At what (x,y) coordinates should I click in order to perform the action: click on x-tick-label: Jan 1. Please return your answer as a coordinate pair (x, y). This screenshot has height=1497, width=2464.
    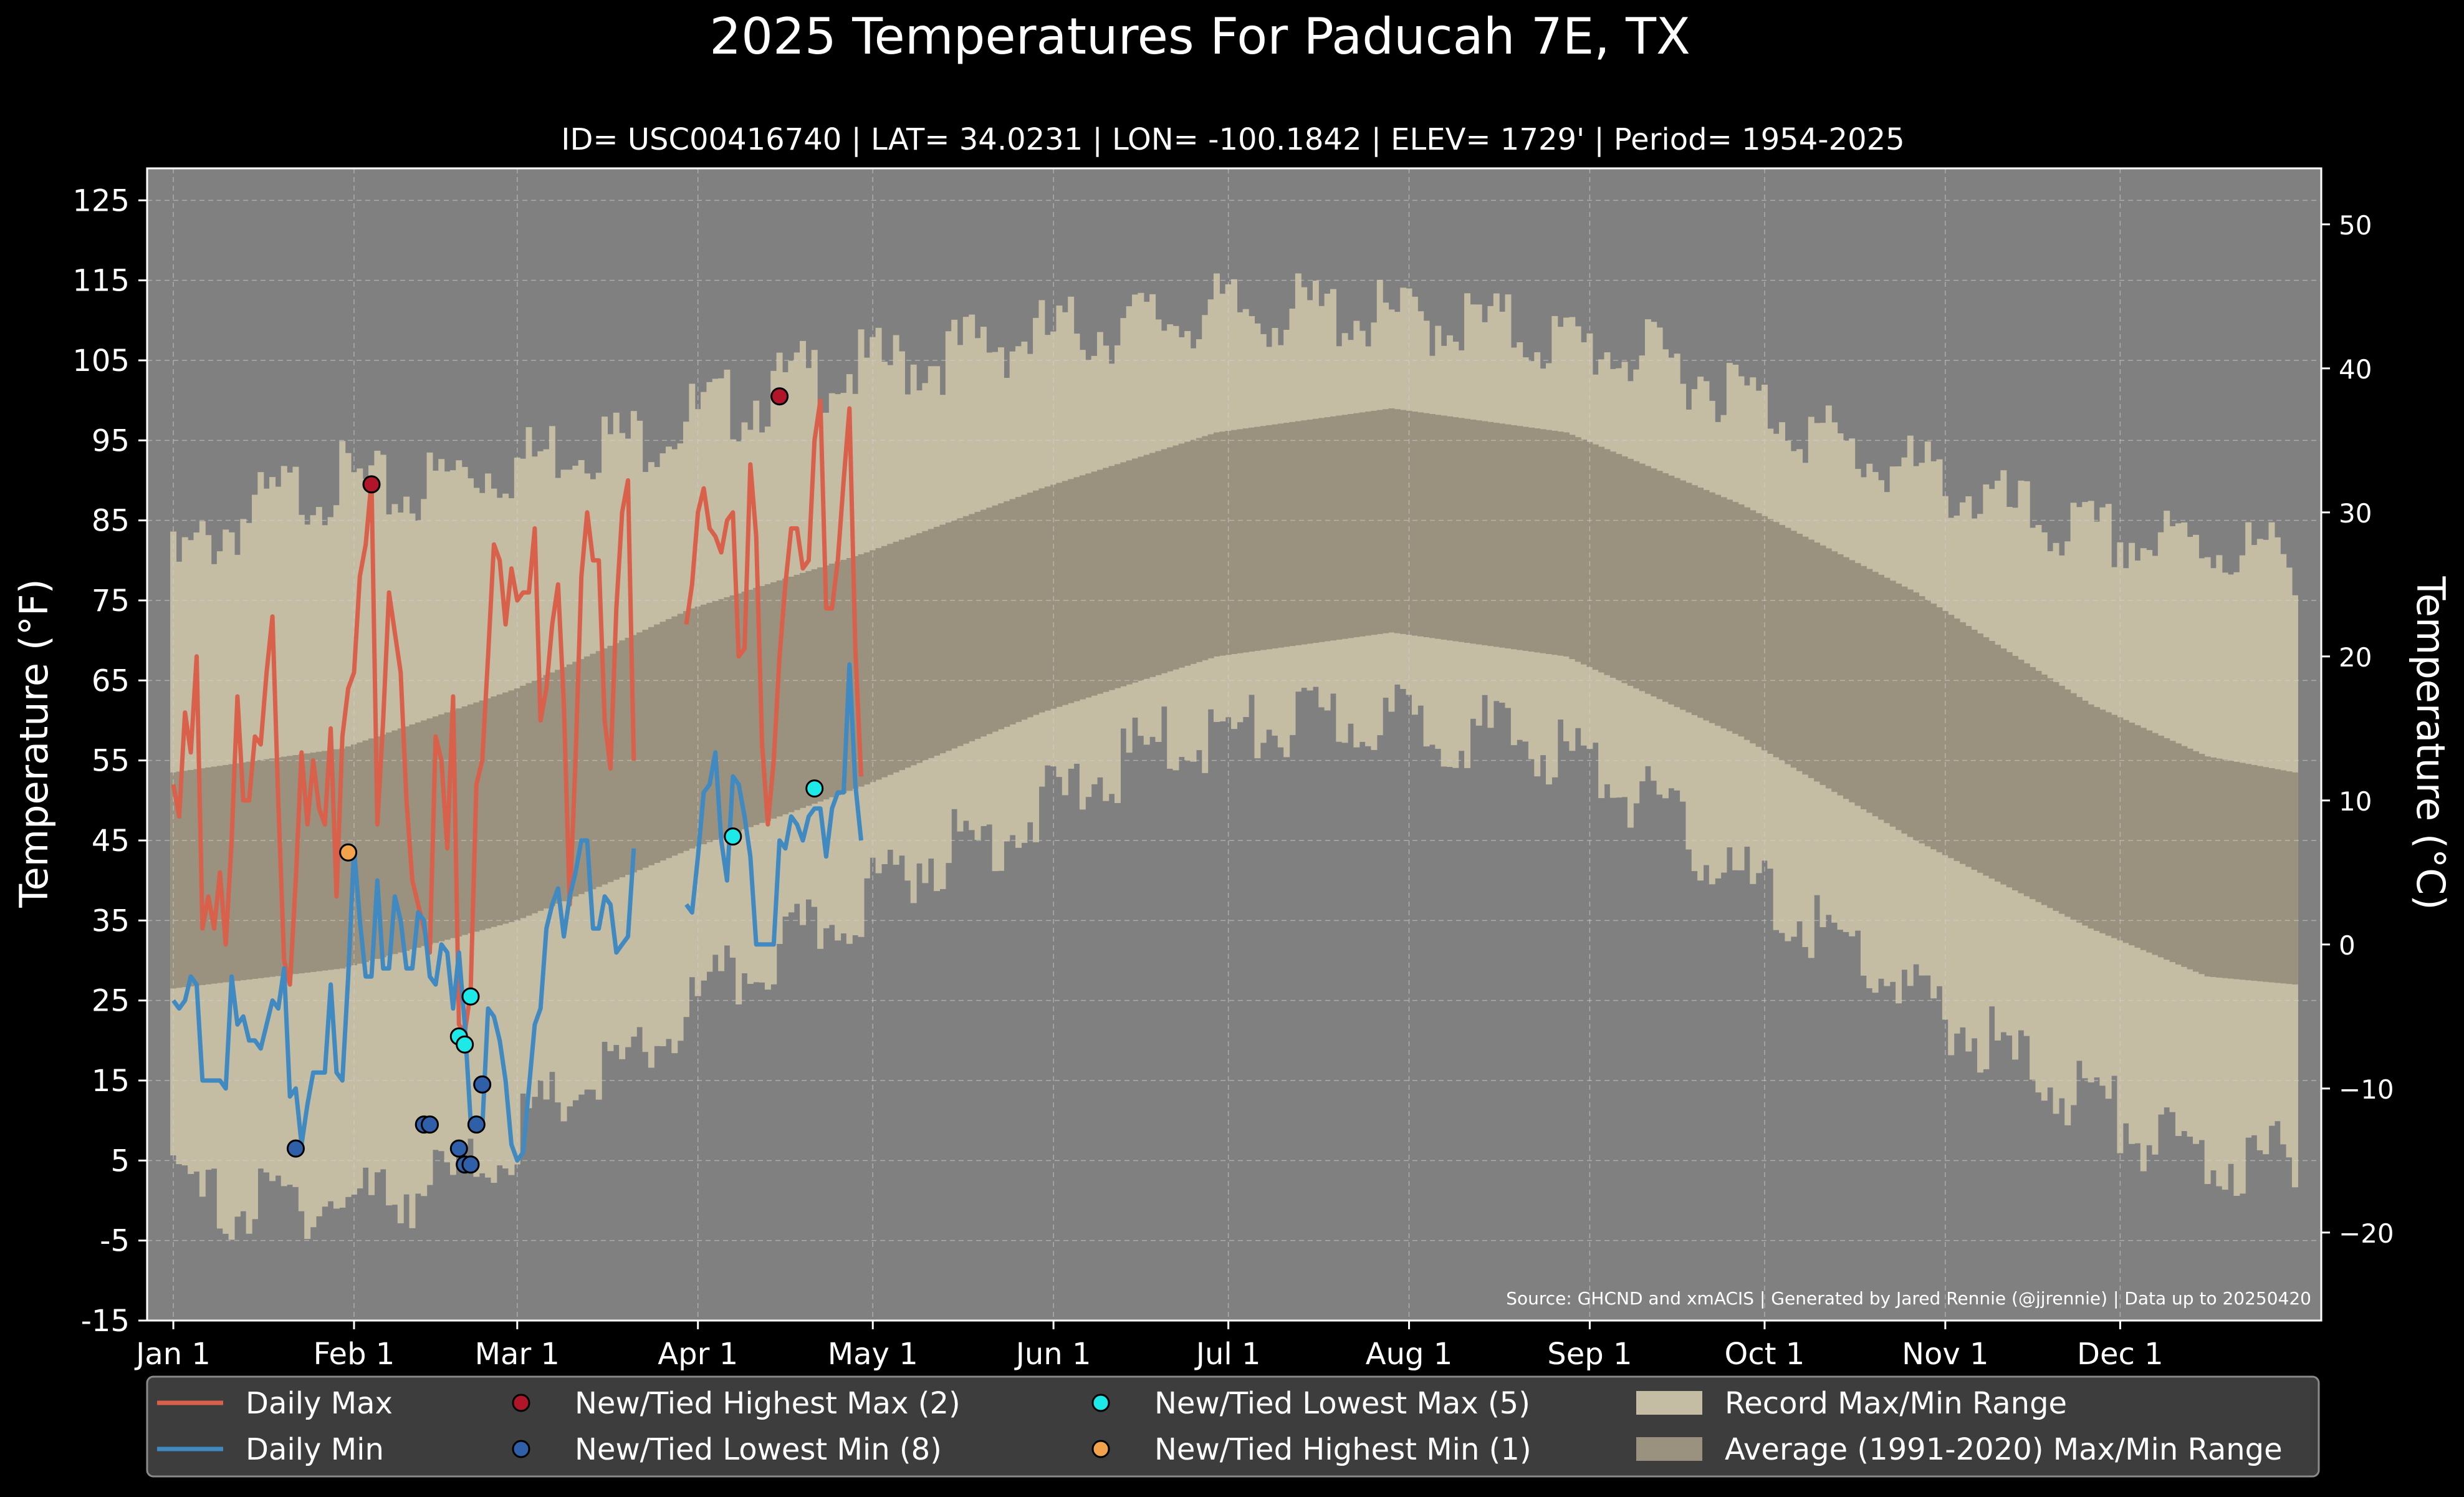
    Looking at the image, I should click on (172, 1354).